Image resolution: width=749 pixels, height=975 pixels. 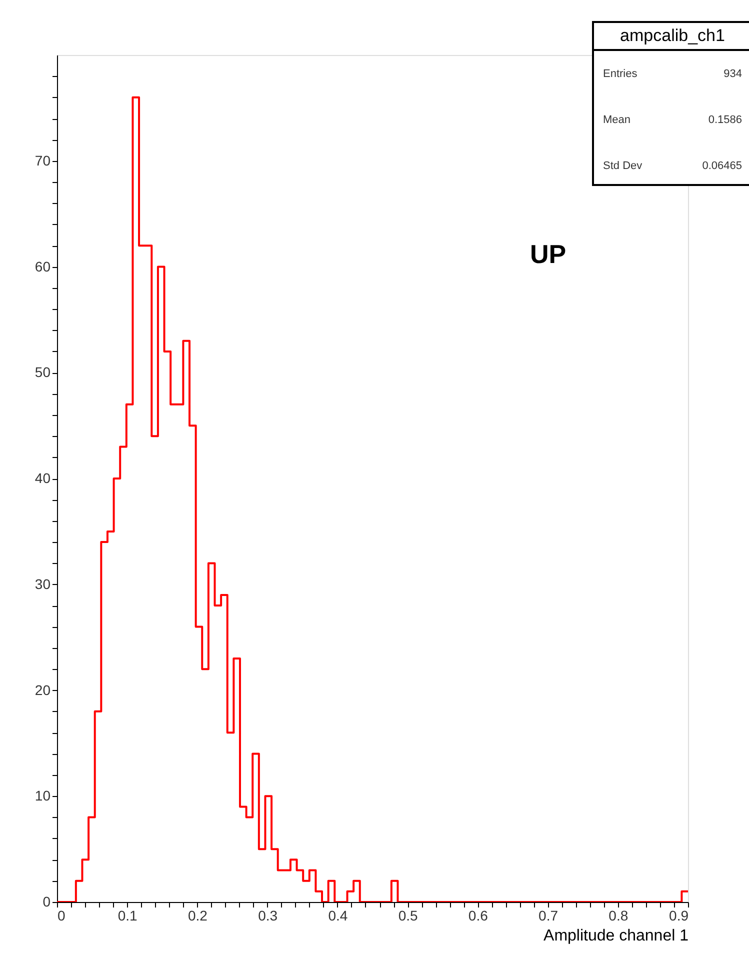 What do you see at coordinates (672, 35) in the screenshot?
I see `chart-title: ampcalib_ch1` at bounding box center [672, 35].